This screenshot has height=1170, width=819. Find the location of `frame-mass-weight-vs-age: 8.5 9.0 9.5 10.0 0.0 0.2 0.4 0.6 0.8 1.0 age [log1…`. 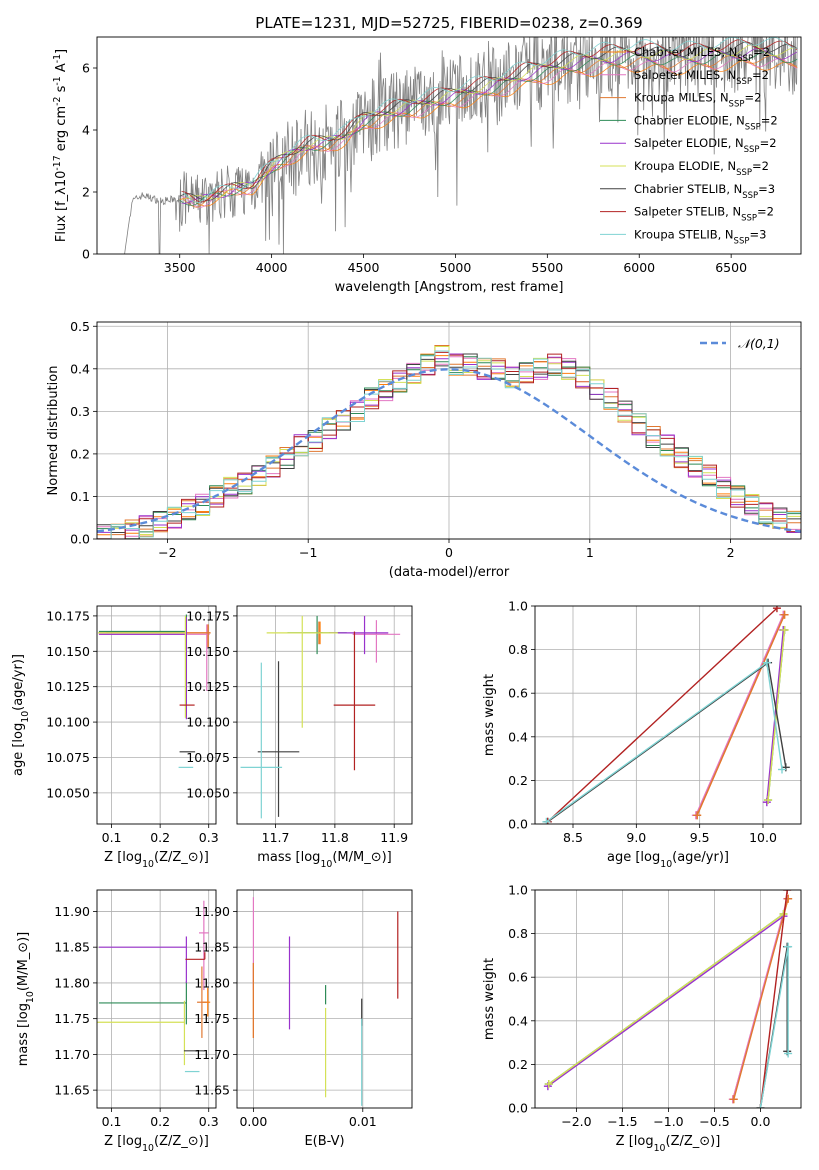

frame-mass-weight-vs-age: 8.5 9.0 9.5 10.0 0.0 0.2 0.4 0.6 0.8 1.0 age [log1… is located at coordinates (642, 734).